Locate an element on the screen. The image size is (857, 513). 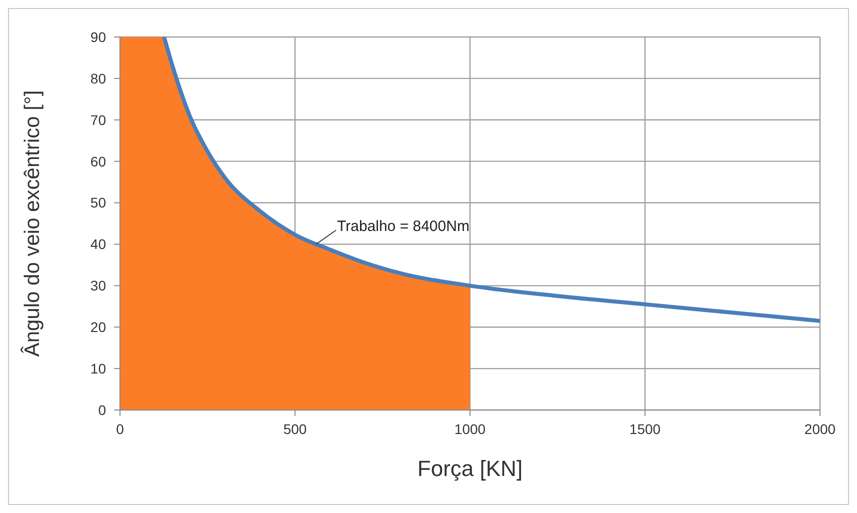
x-tick-label: 2000 is located at coordinates (820, 428).